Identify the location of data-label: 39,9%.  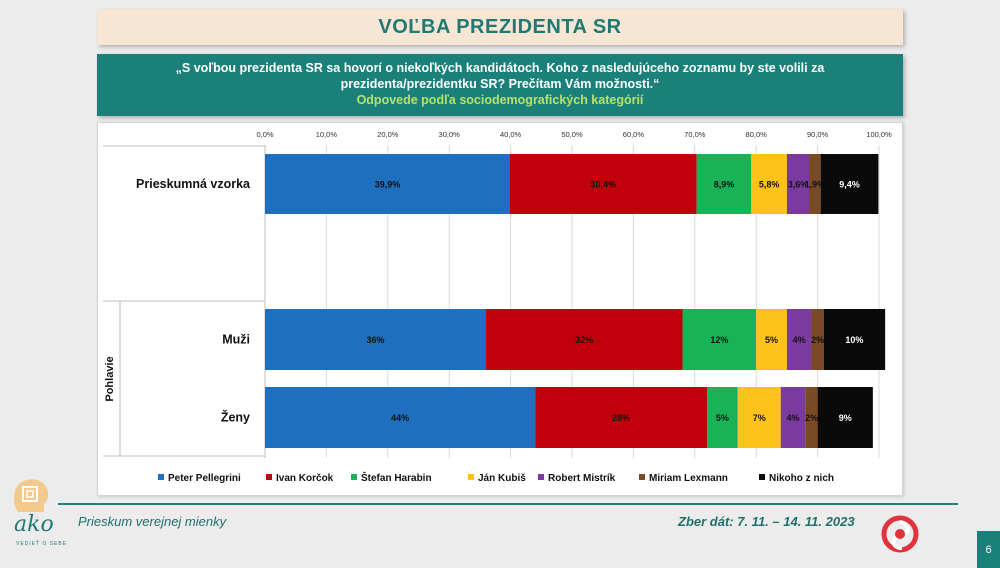
(388, 185).